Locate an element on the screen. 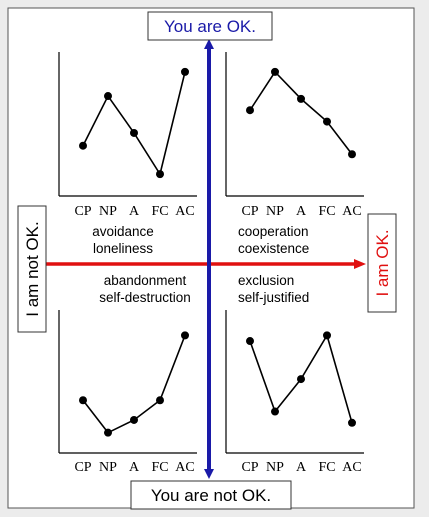 The image size is (429, 517). bottom-label-box is located at coordinates (211, 495).